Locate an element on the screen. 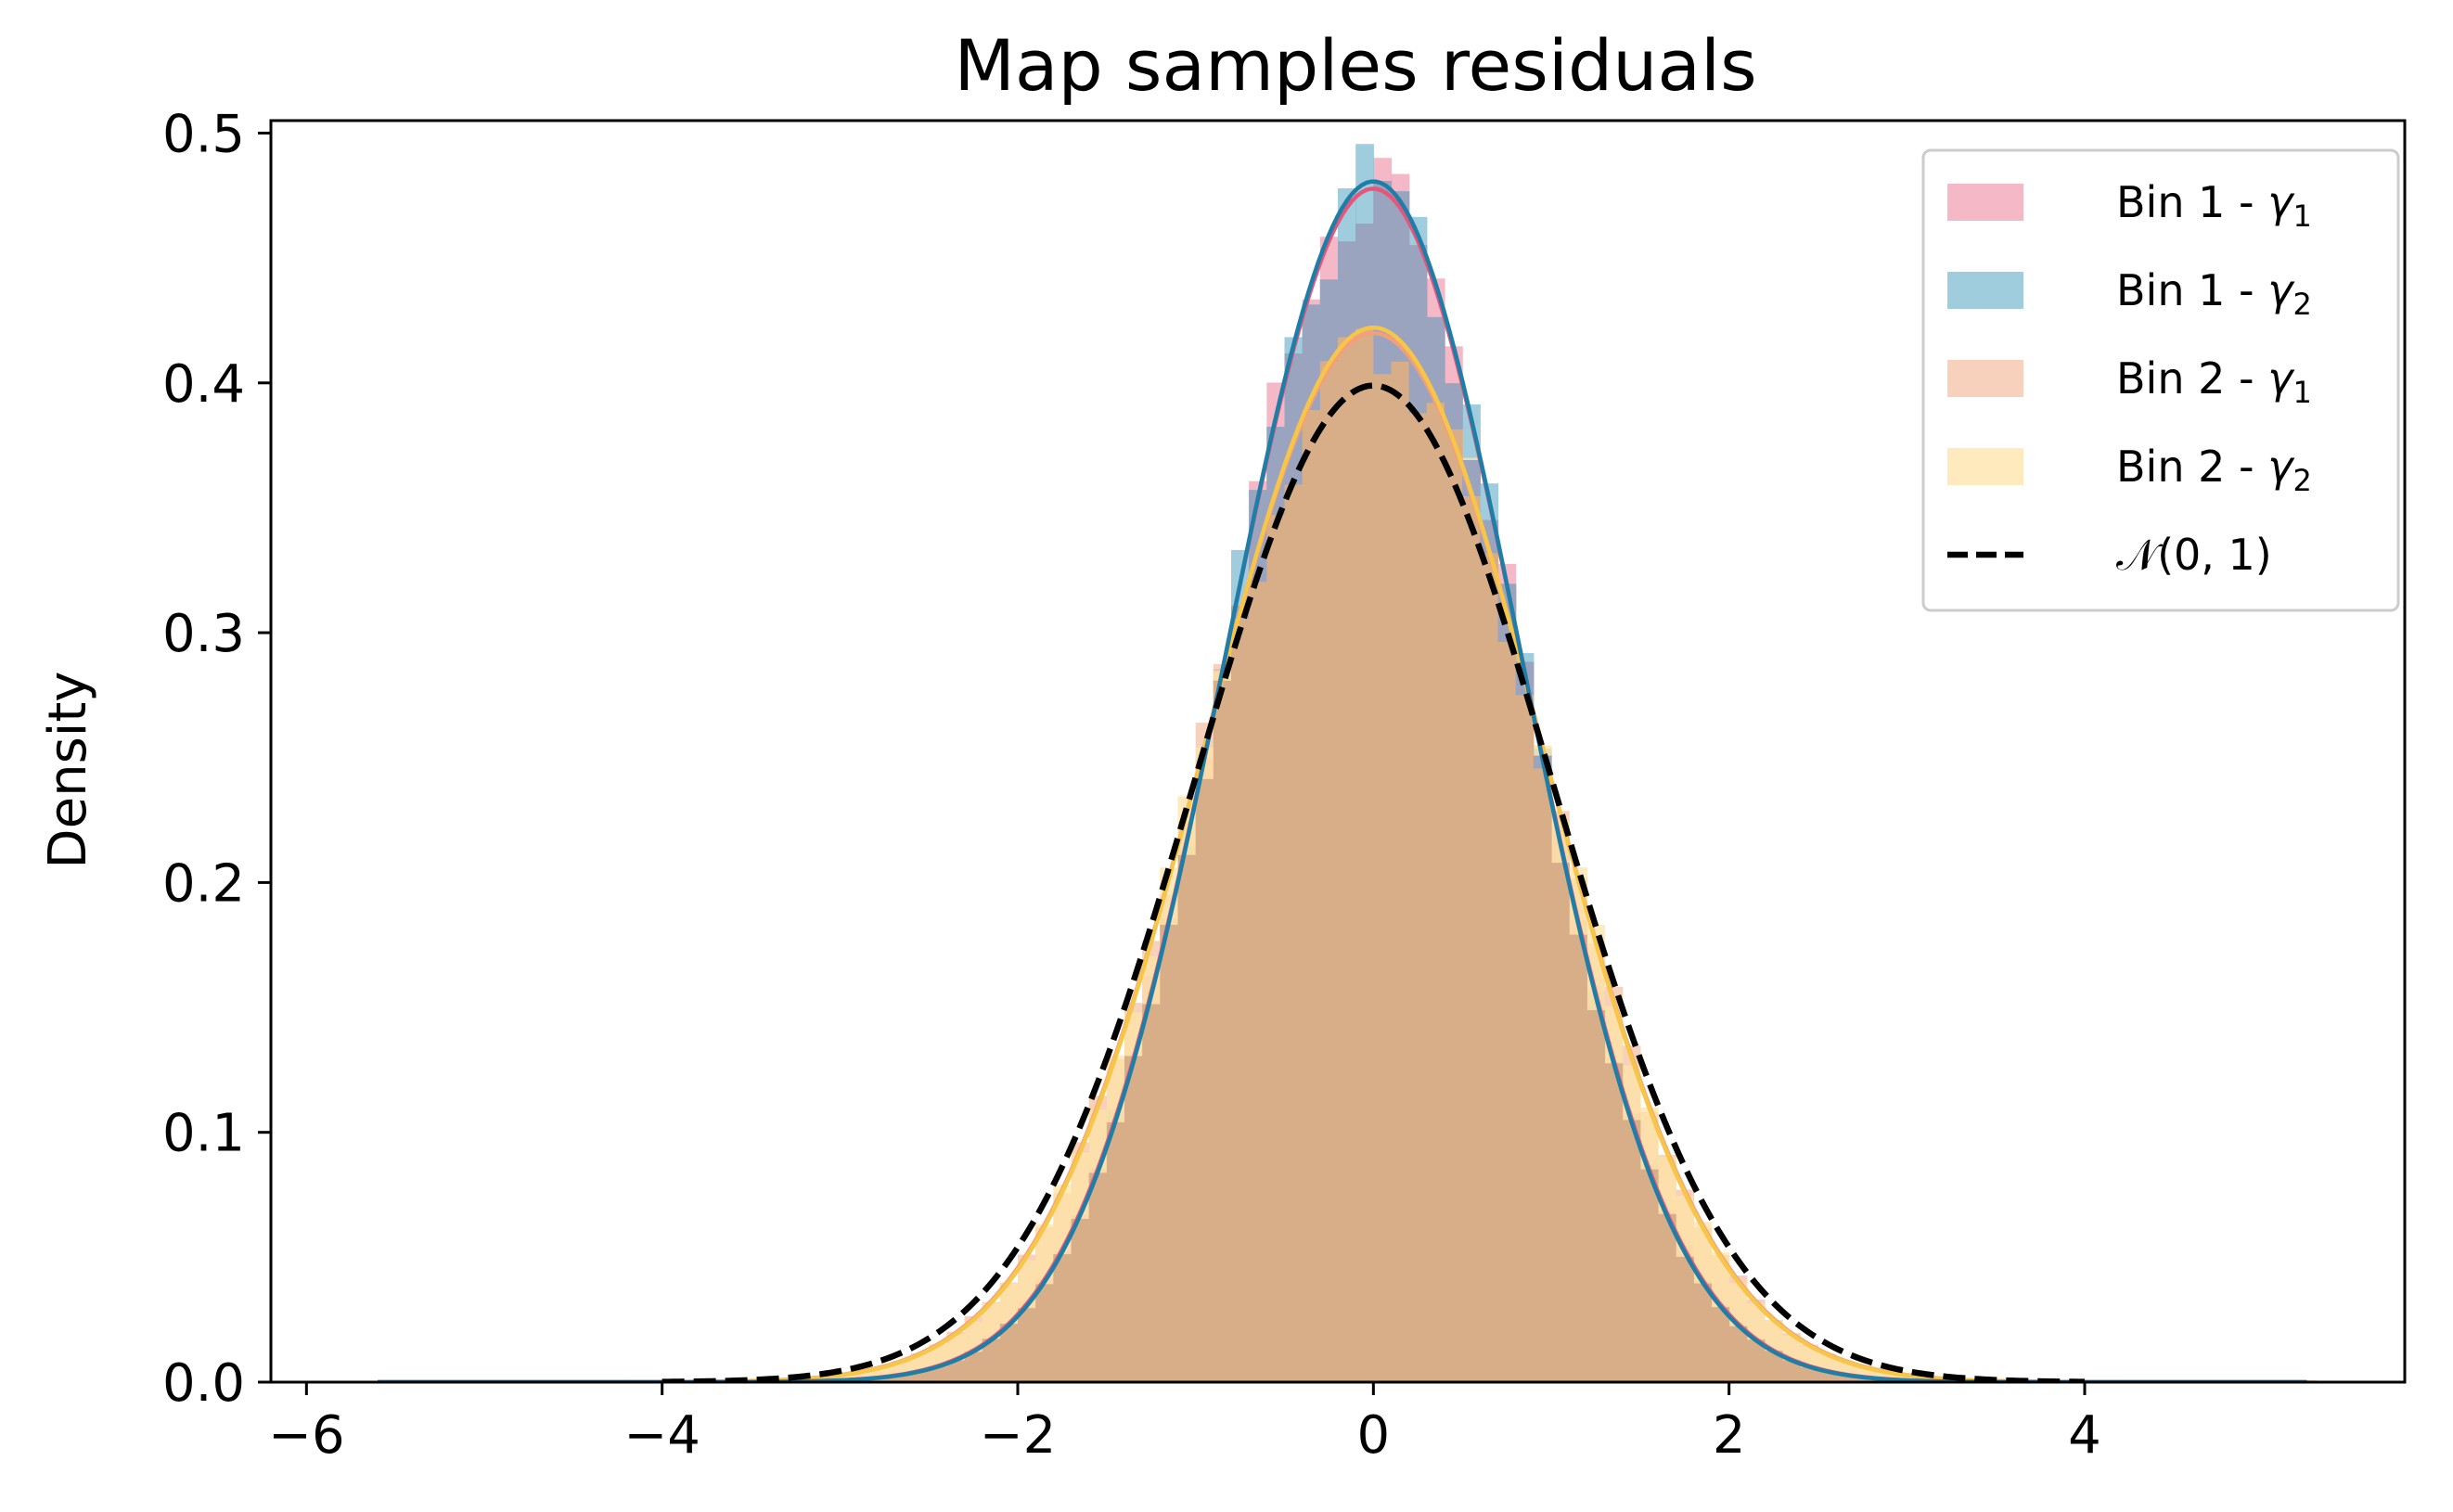 The image size is (2453, 1512). legend-label: Bin 1 - γ1 is located at coordinates (2214, 205).